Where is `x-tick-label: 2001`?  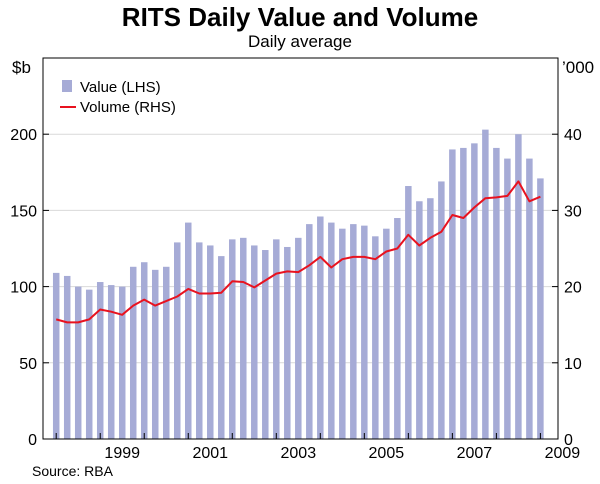
x-tick-label: 2001 is located at coordinates (210, 453).